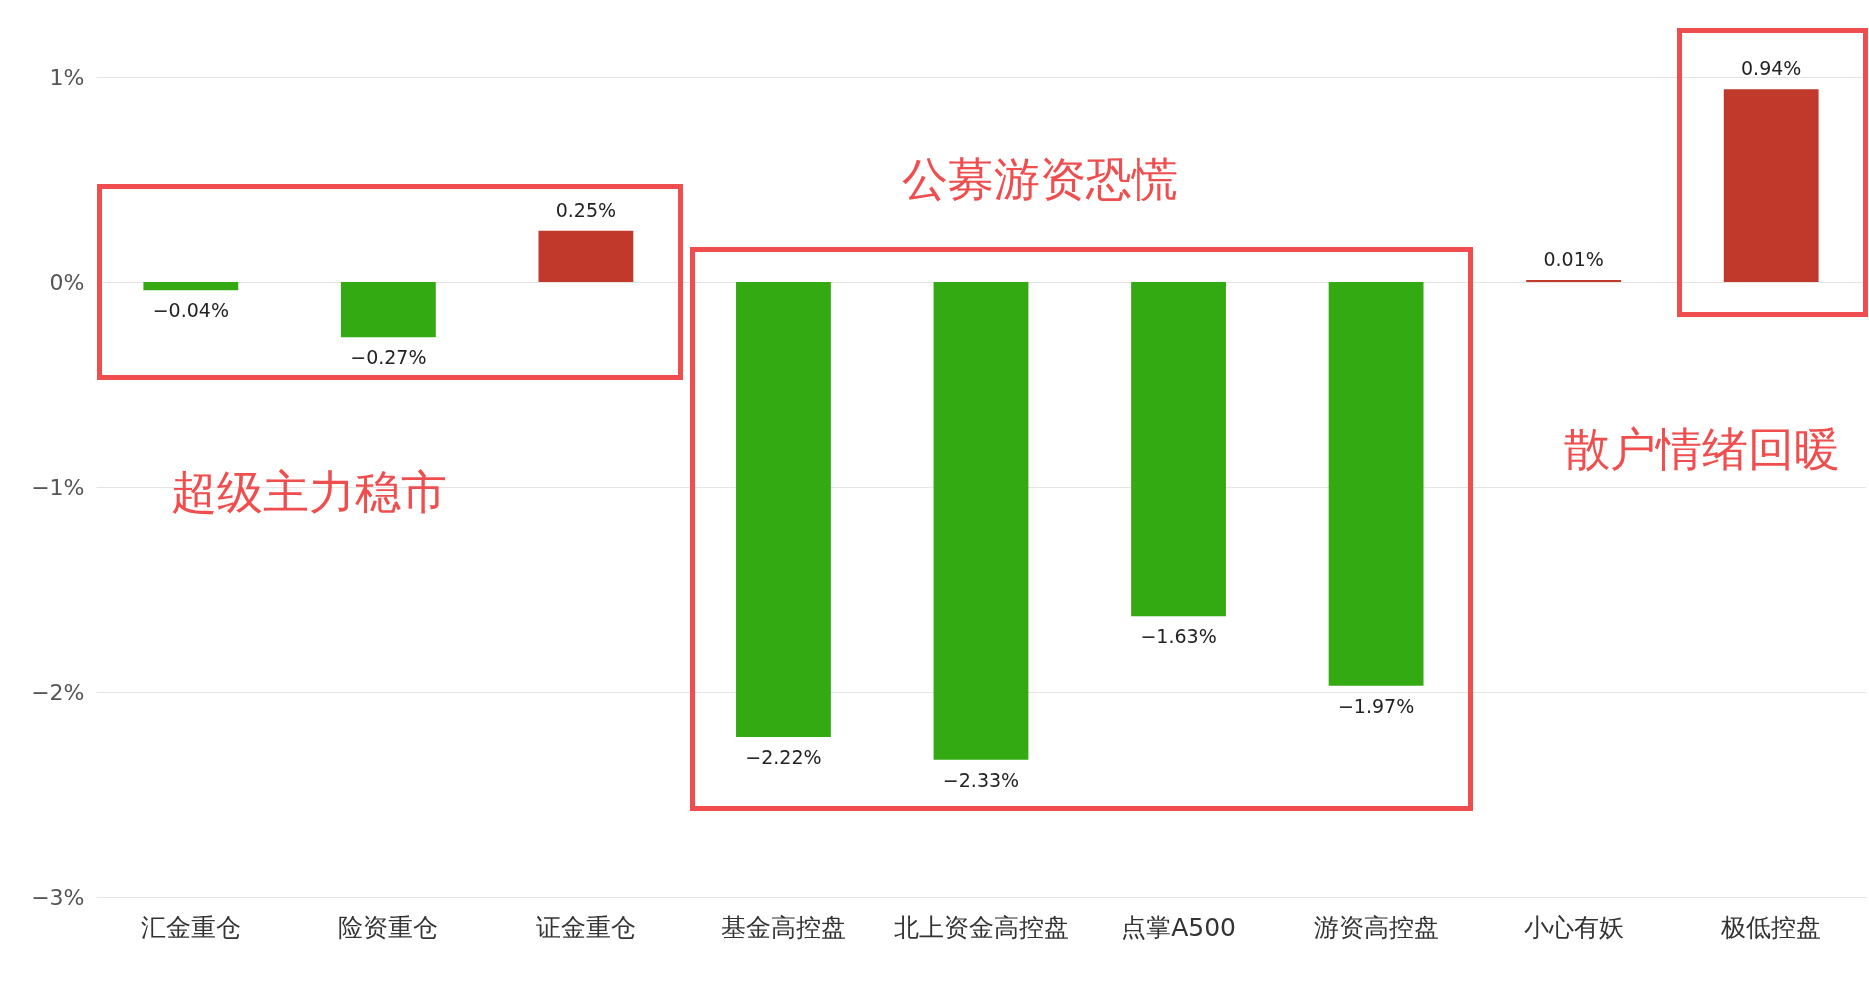 The image size is (1869, 984). What do you see at coordinates (1702, 450) in the screenshot?
I see `annotation: 散户情绪回暖` at bounding box center [1702, 450].